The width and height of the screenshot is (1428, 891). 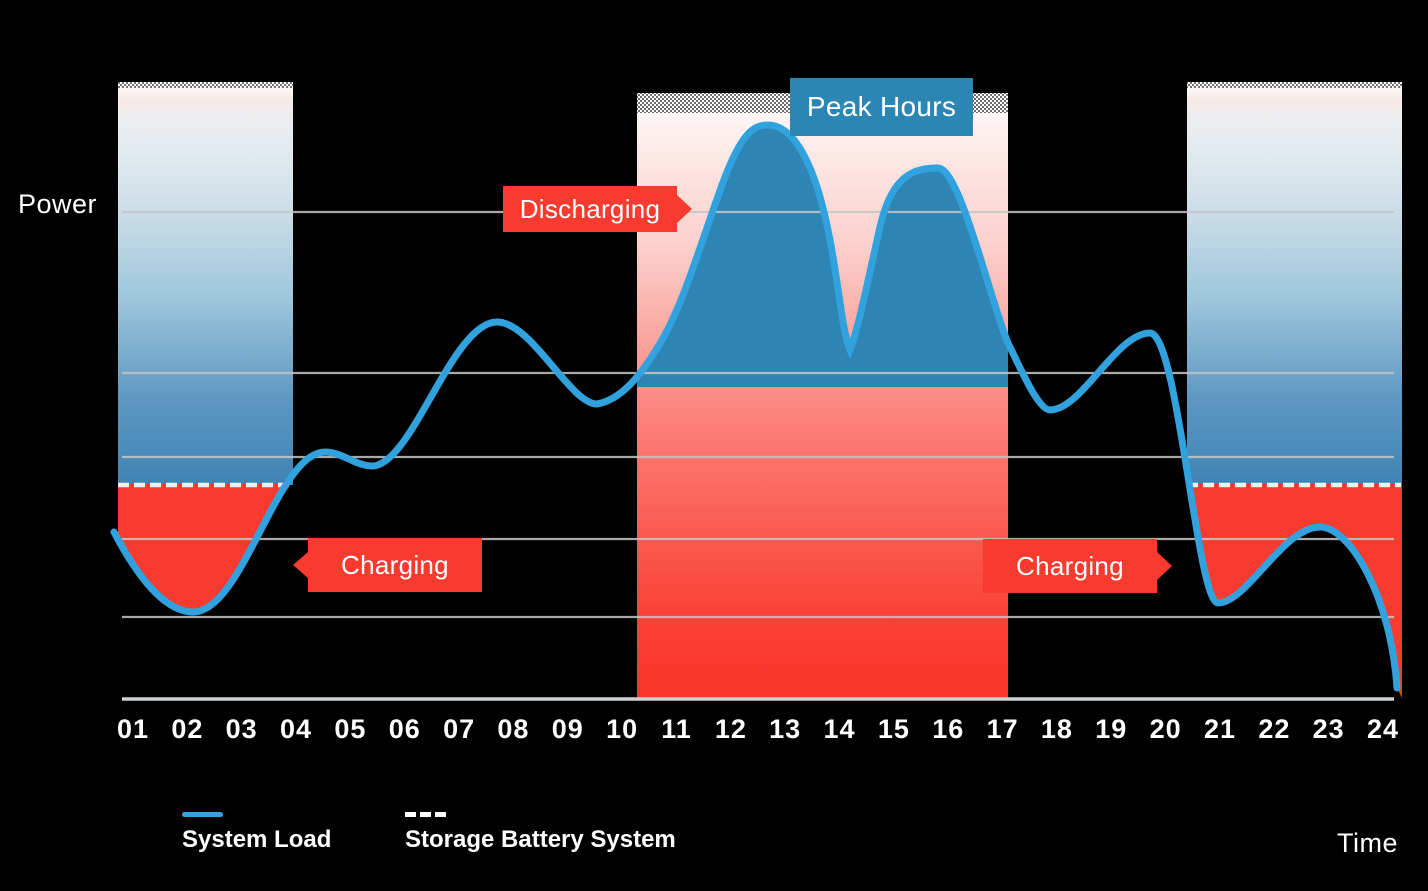 I want to click on annotation-discharging-label: Discharging, so click(x=590, y=208).